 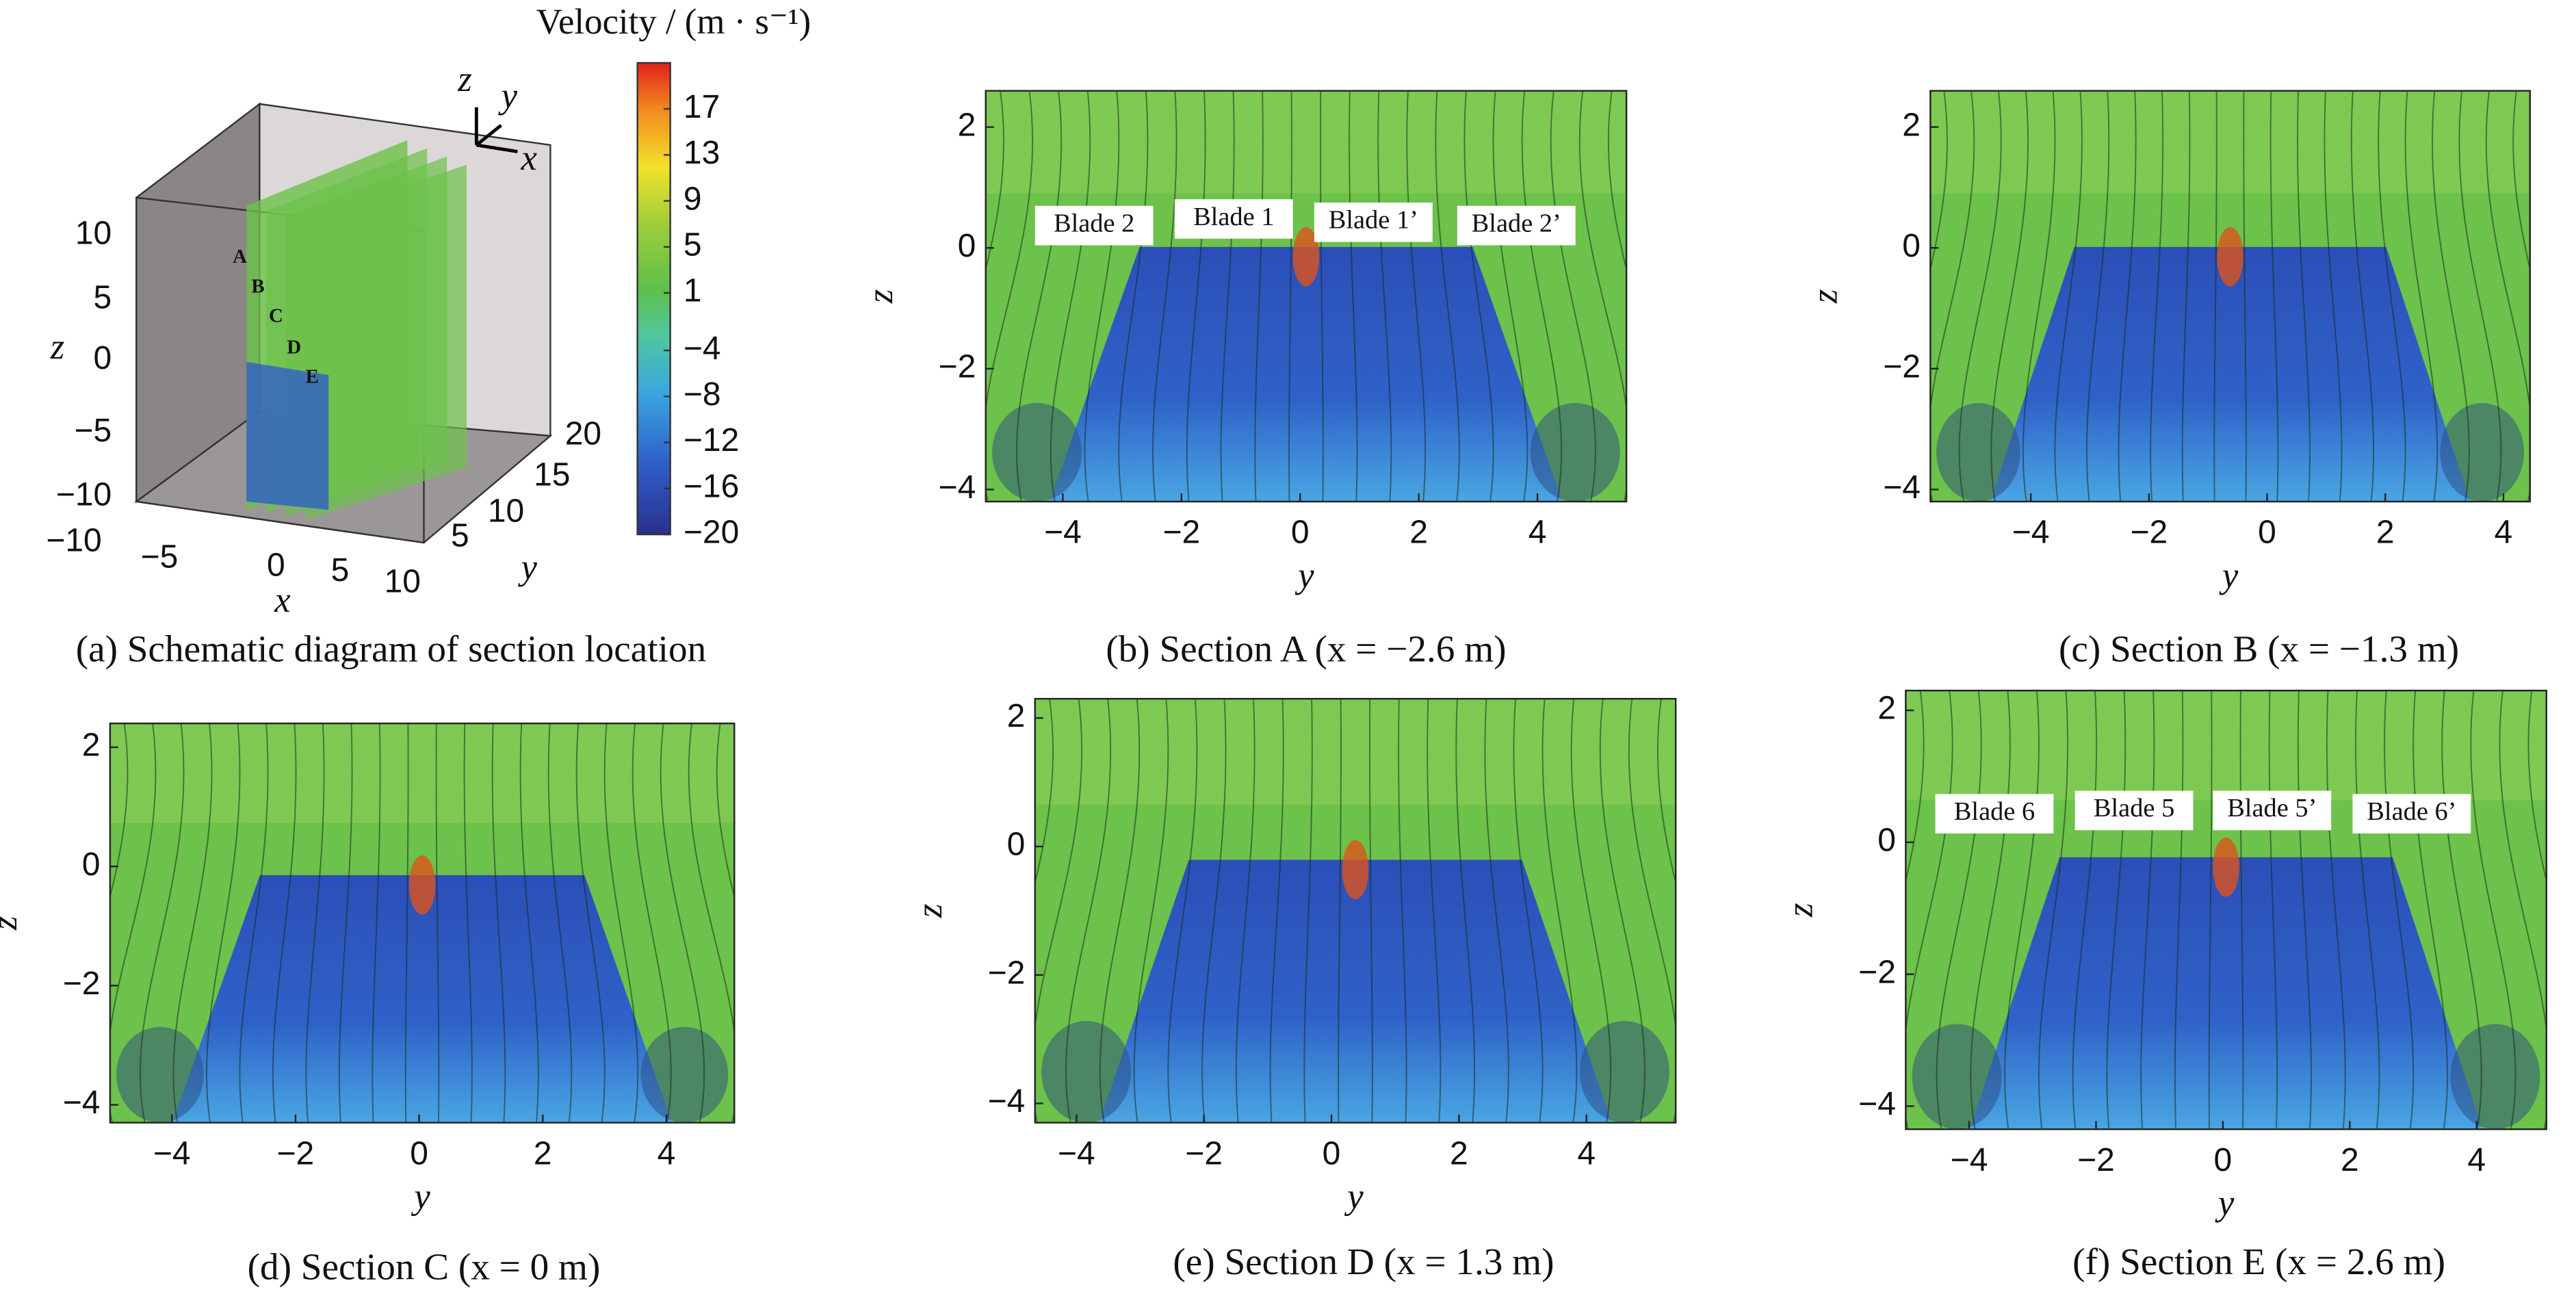 I want to click on x-tick-label: 5, so click(x=340, y=570).